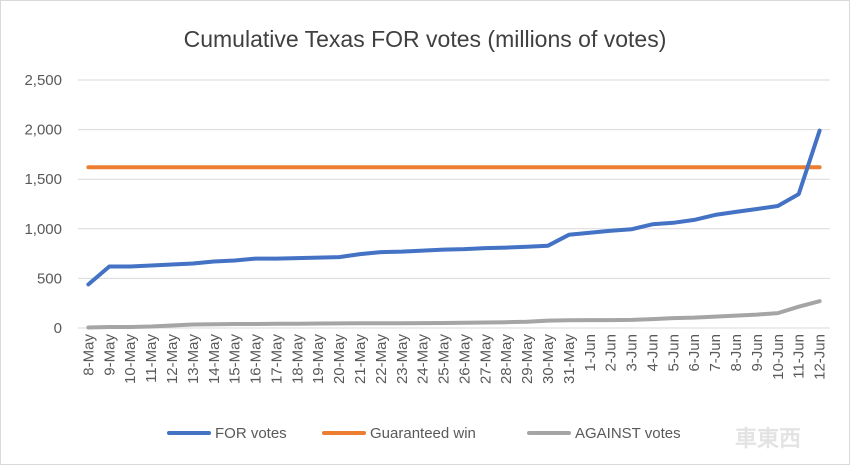 Image resolution: width=850 pixels, height=465 pixels. I want to click on x-tick-label: 20-May, so click(339, 359).